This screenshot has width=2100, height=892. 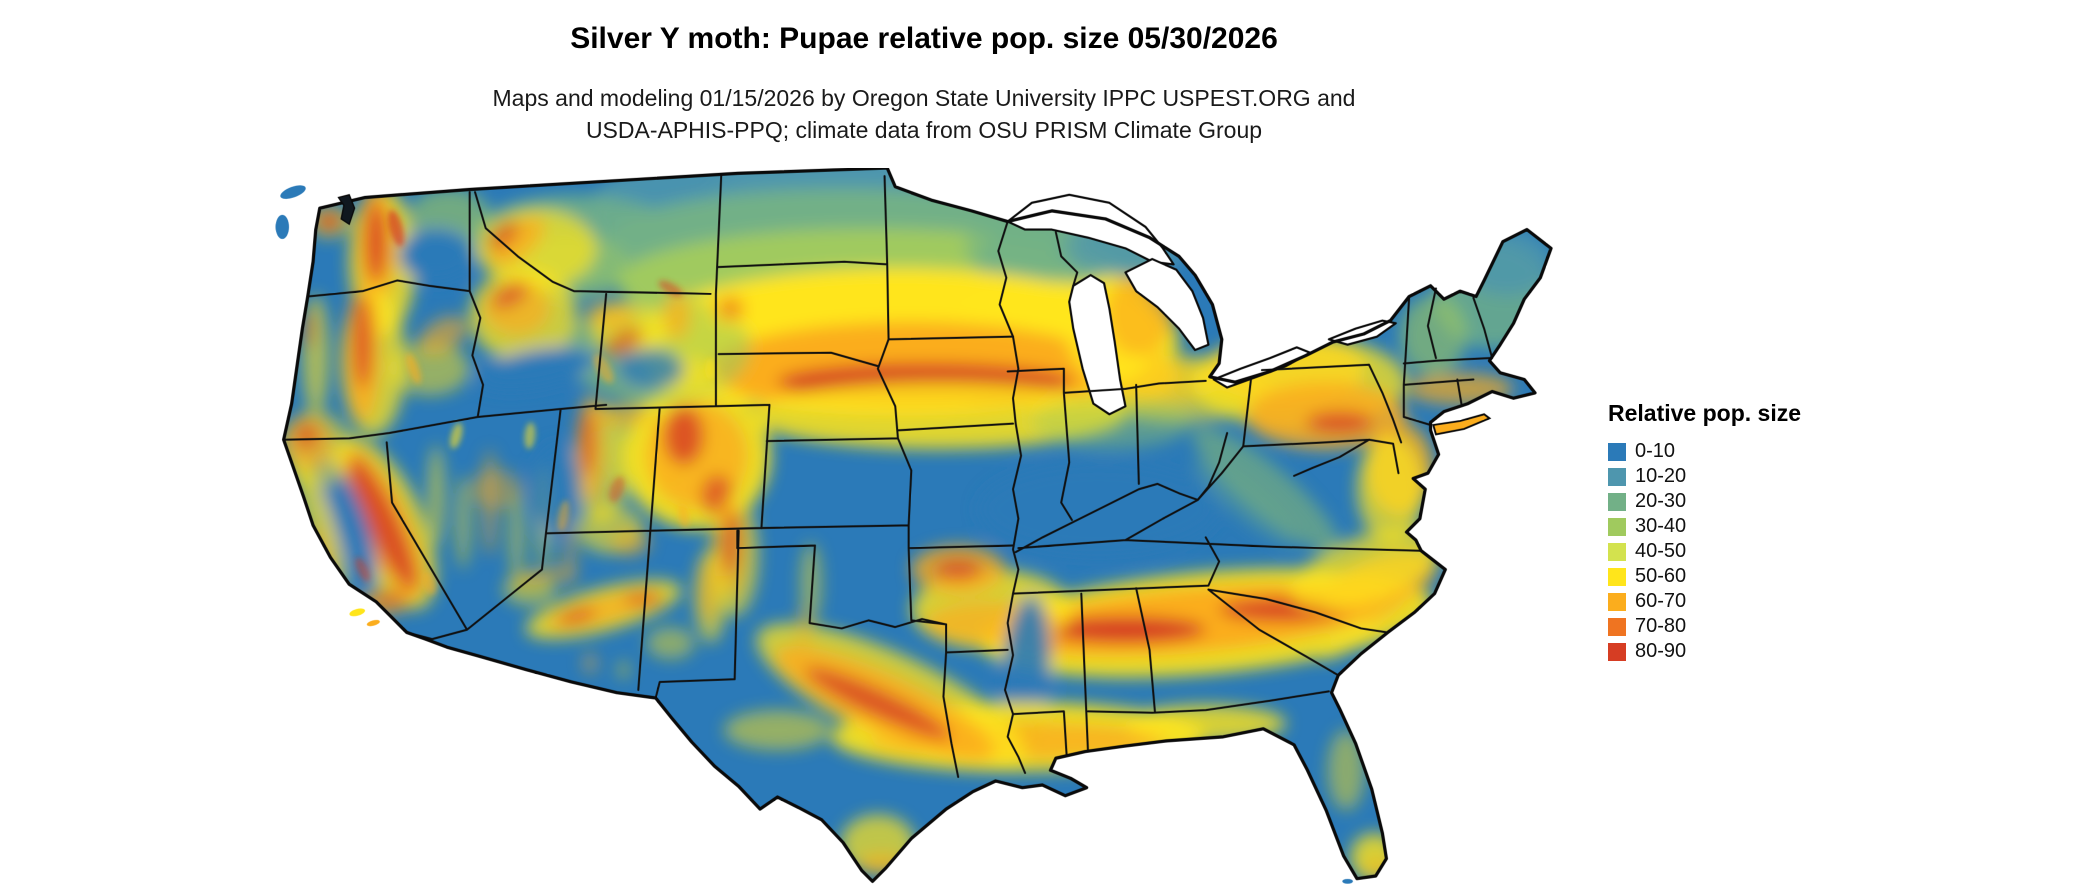 I want to click on legend-label: 70-80, so click(x=1661, y=626).